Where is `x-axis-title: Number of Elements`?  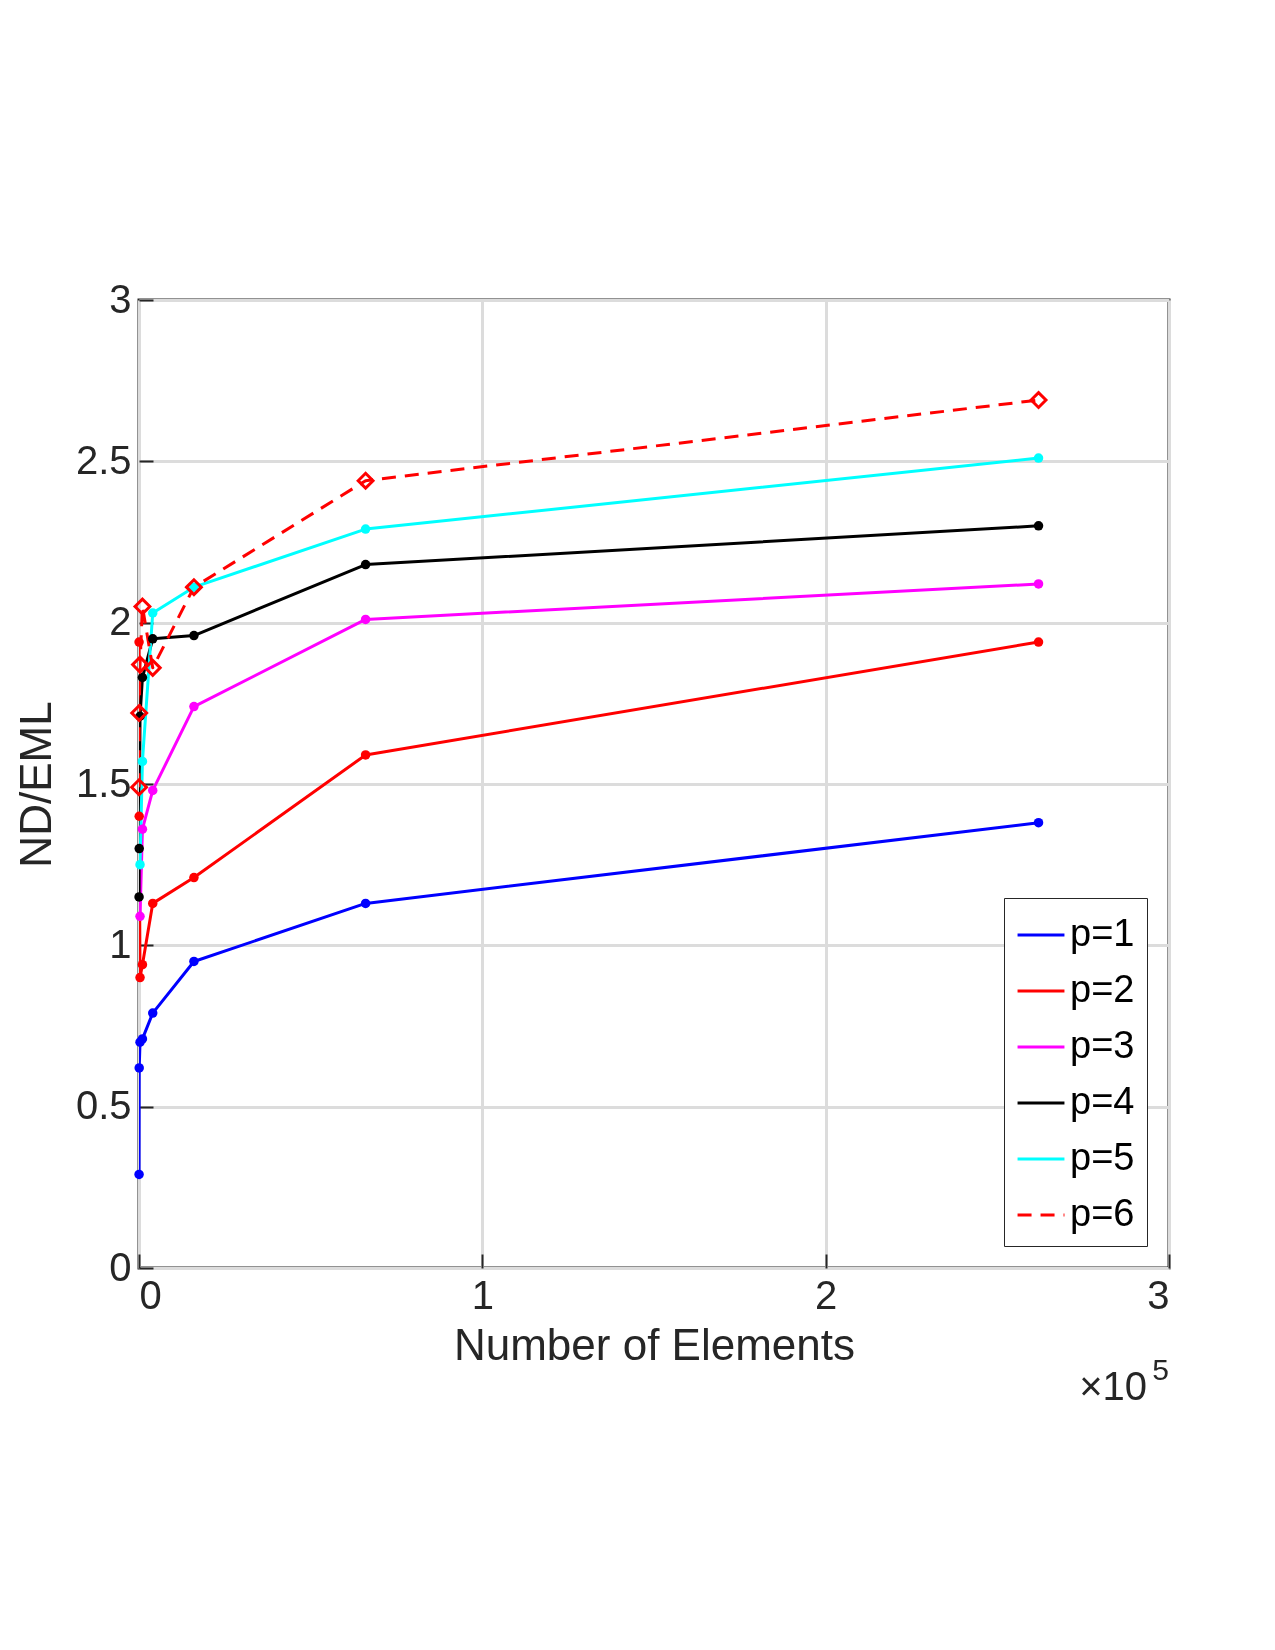 x-axis-title: Number of Elements is located at coordinates (654, 1344).